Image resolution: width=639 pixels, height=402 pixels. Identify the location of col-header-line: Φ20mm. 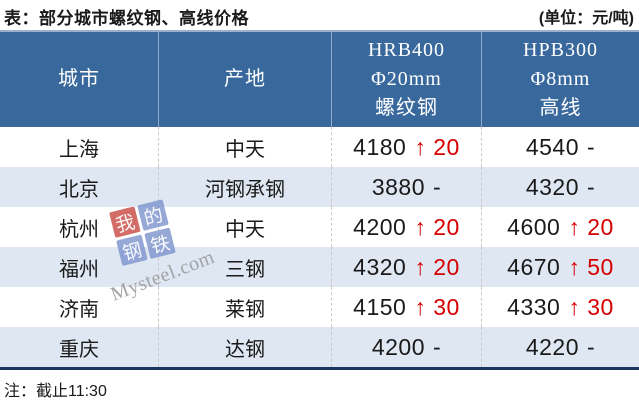
(406, 79).